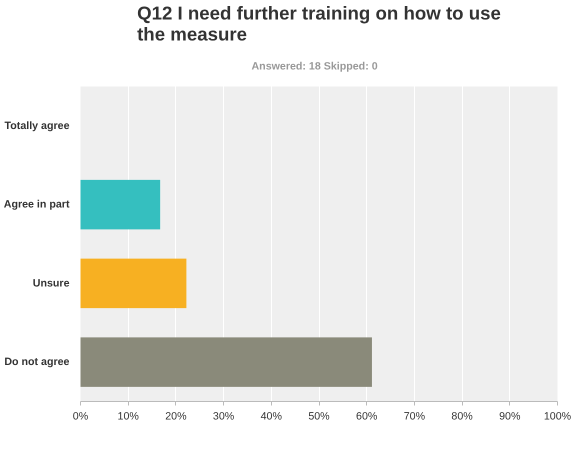 The image size is (579, 451). Describe the element at coordinates (319, 416) in the screenshot. I see `x-tick-label: 50%` at that location.